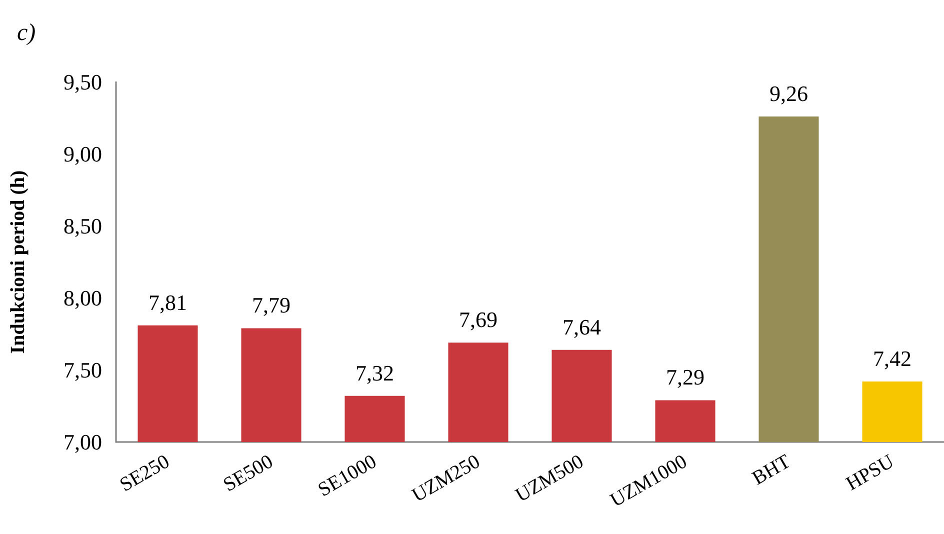 The height and width of the screenshot is (534, 944). Describe the element at coordinates (478, 319) in the screenshot. I see `data-label: 7,69` at that location.